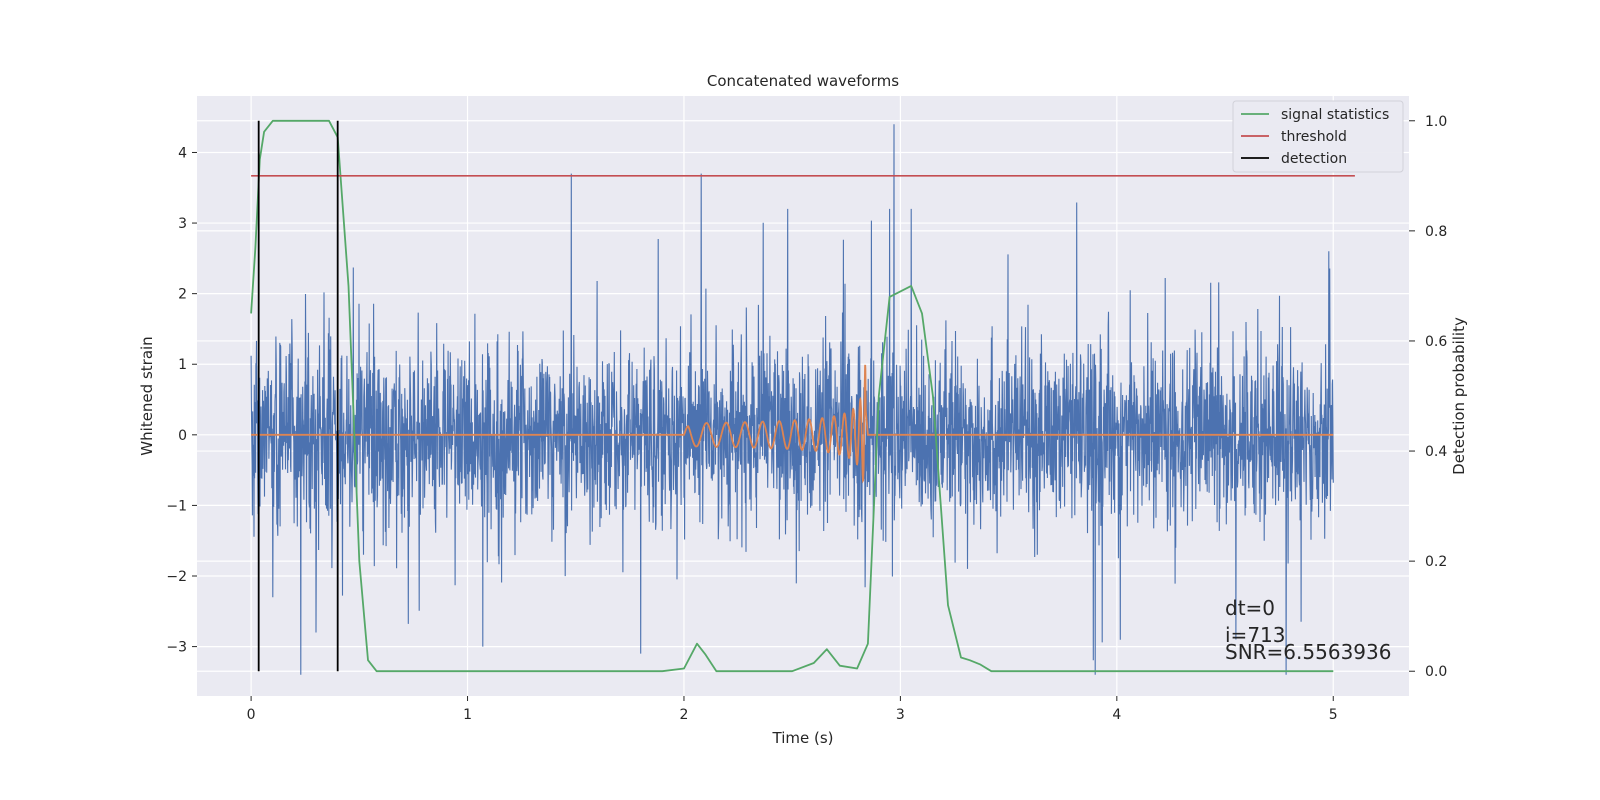 The height and width of the screenshot is (800, 1600). What do you see at coordinates (182, 436) in the screenshot?
I see `y-tick-label: 0` at bounding box center [182, 436].